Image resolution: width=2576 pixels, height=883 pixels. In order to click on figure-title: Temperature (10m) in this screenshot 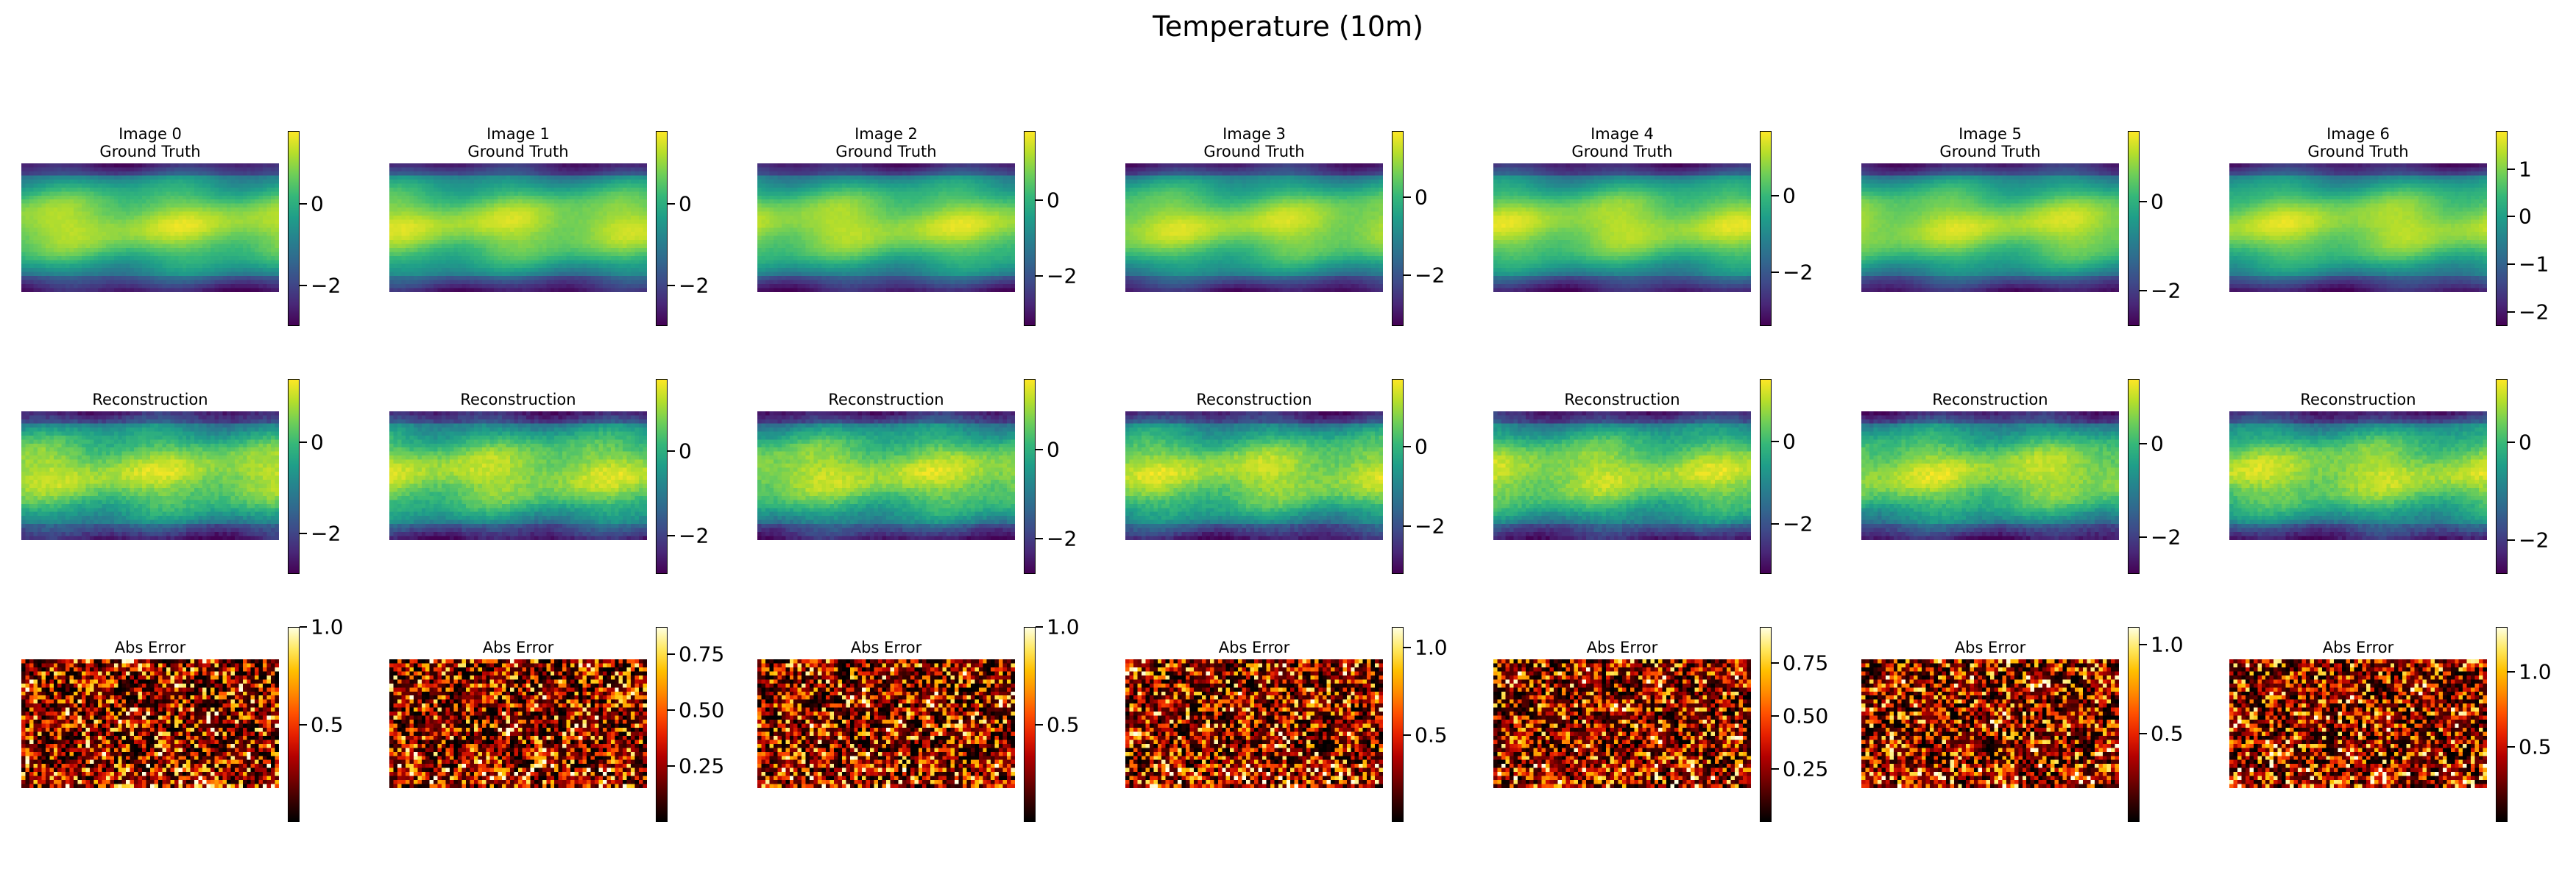, I will do `click(1288, 26)`.